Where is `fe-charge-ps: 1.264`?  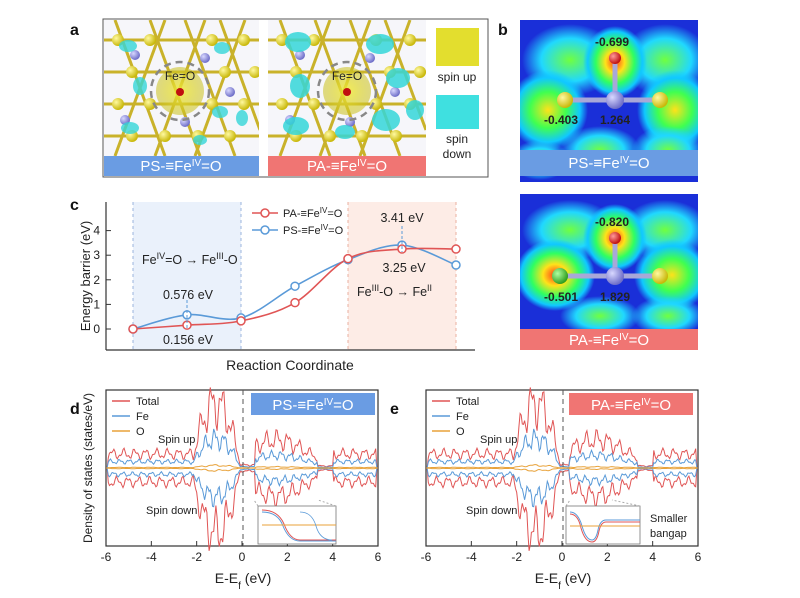 fe-charge-ps: 1.264 is located at coordinates (615, 120).